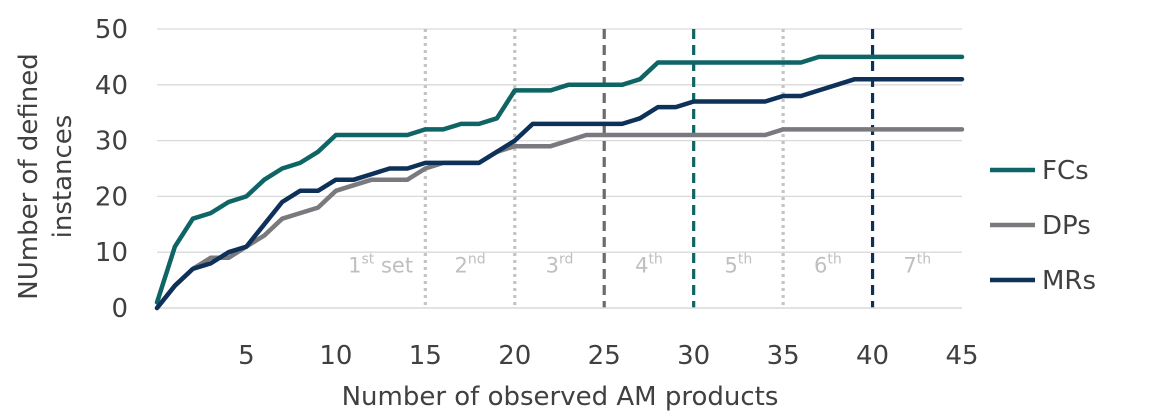 This screenshot has width=1152, height=414. Describe the element at coordinates (560, 397) in the screenshot. I see `x-axis-title: Number of observed AM products` at that location.